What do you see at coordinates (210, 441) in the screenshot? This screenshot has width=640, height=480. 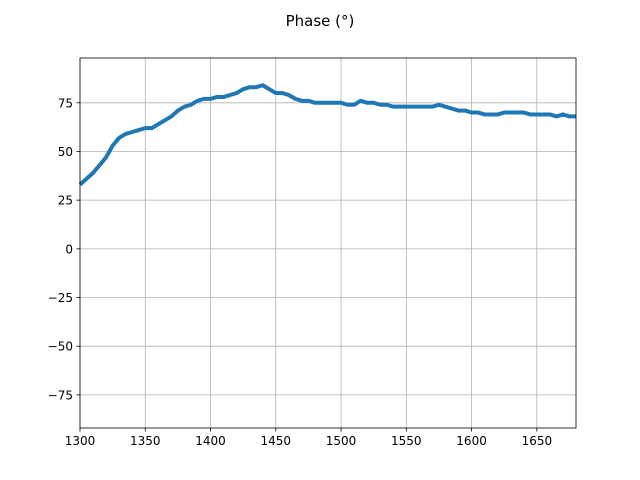 I see `x-tick-label: 1400` at bounding box center [210, 441].